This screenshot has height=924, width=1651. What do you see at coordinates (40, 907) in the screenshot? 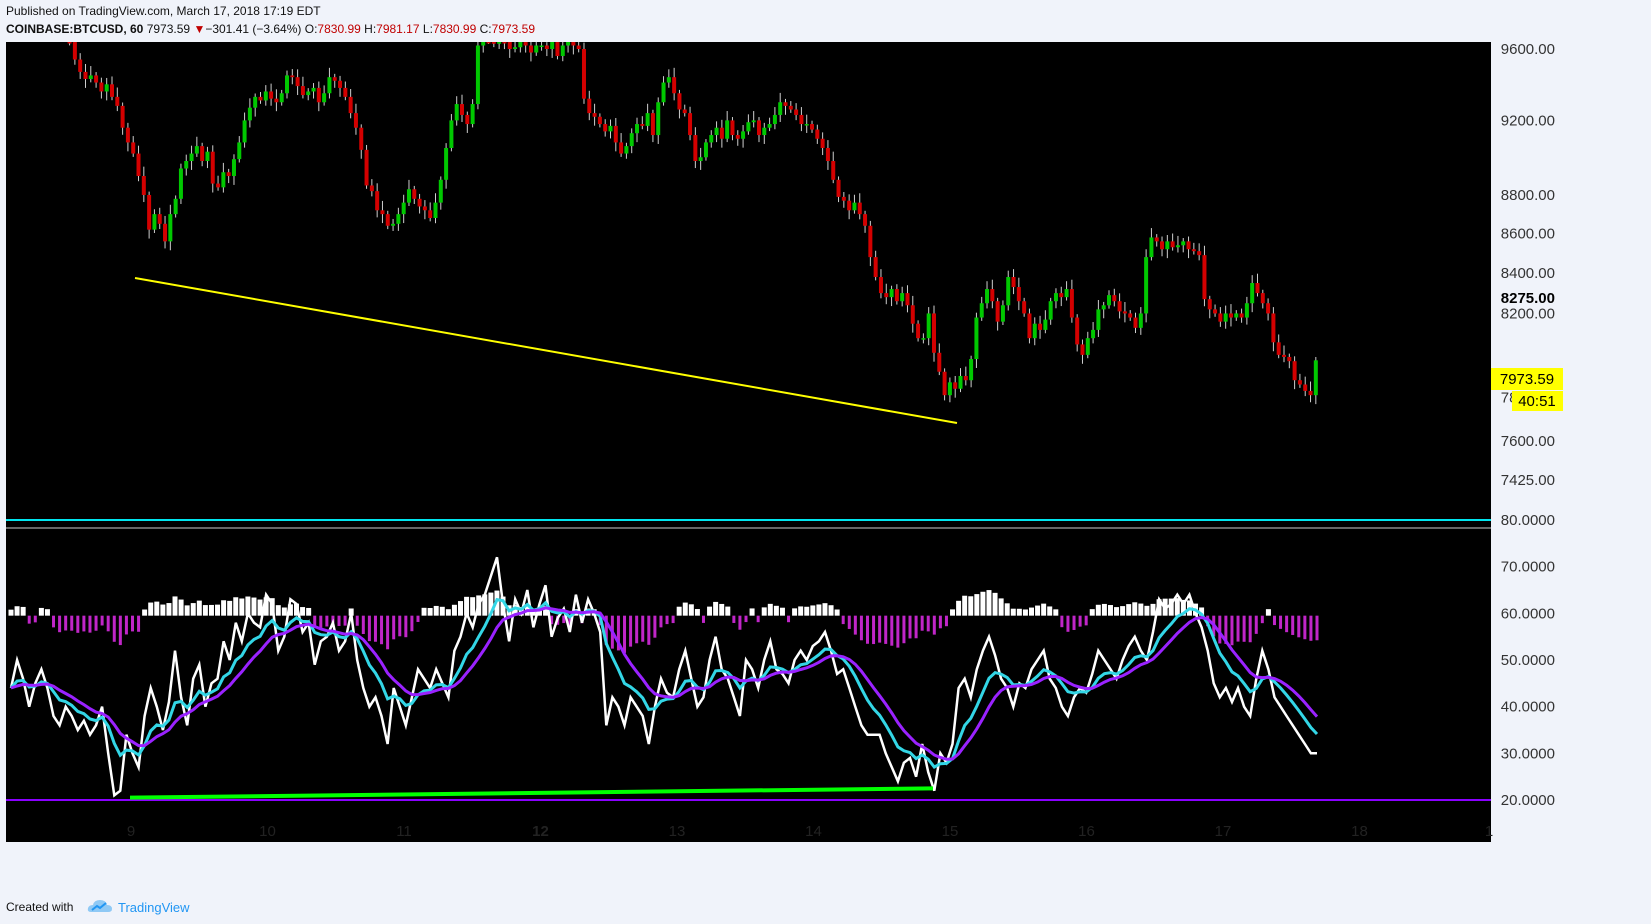
I see `created-with-text: Created with` at bounding box center [40, 907].